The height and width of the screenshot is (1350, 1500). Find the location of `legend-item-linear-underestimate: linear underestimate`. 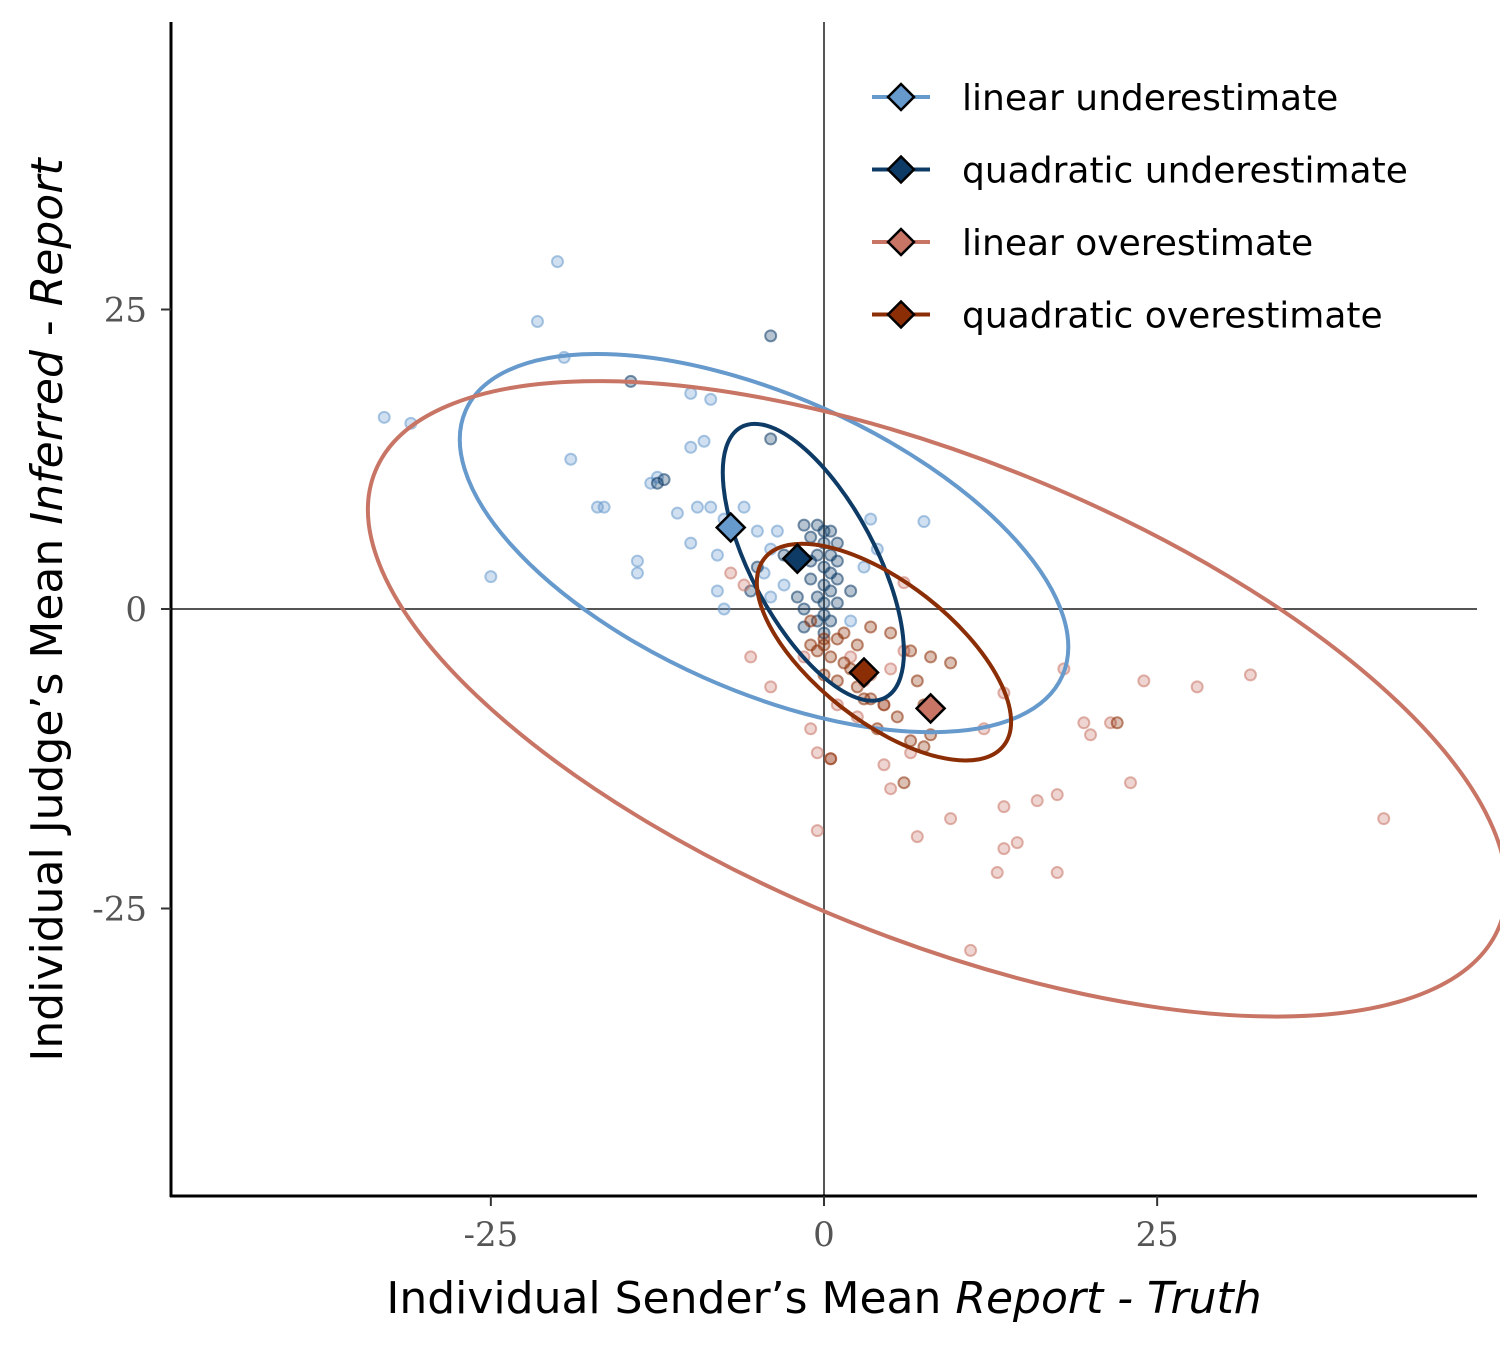

legend-item-linear-underestimate: linear underestimate is located at coordinates (1105, 98).